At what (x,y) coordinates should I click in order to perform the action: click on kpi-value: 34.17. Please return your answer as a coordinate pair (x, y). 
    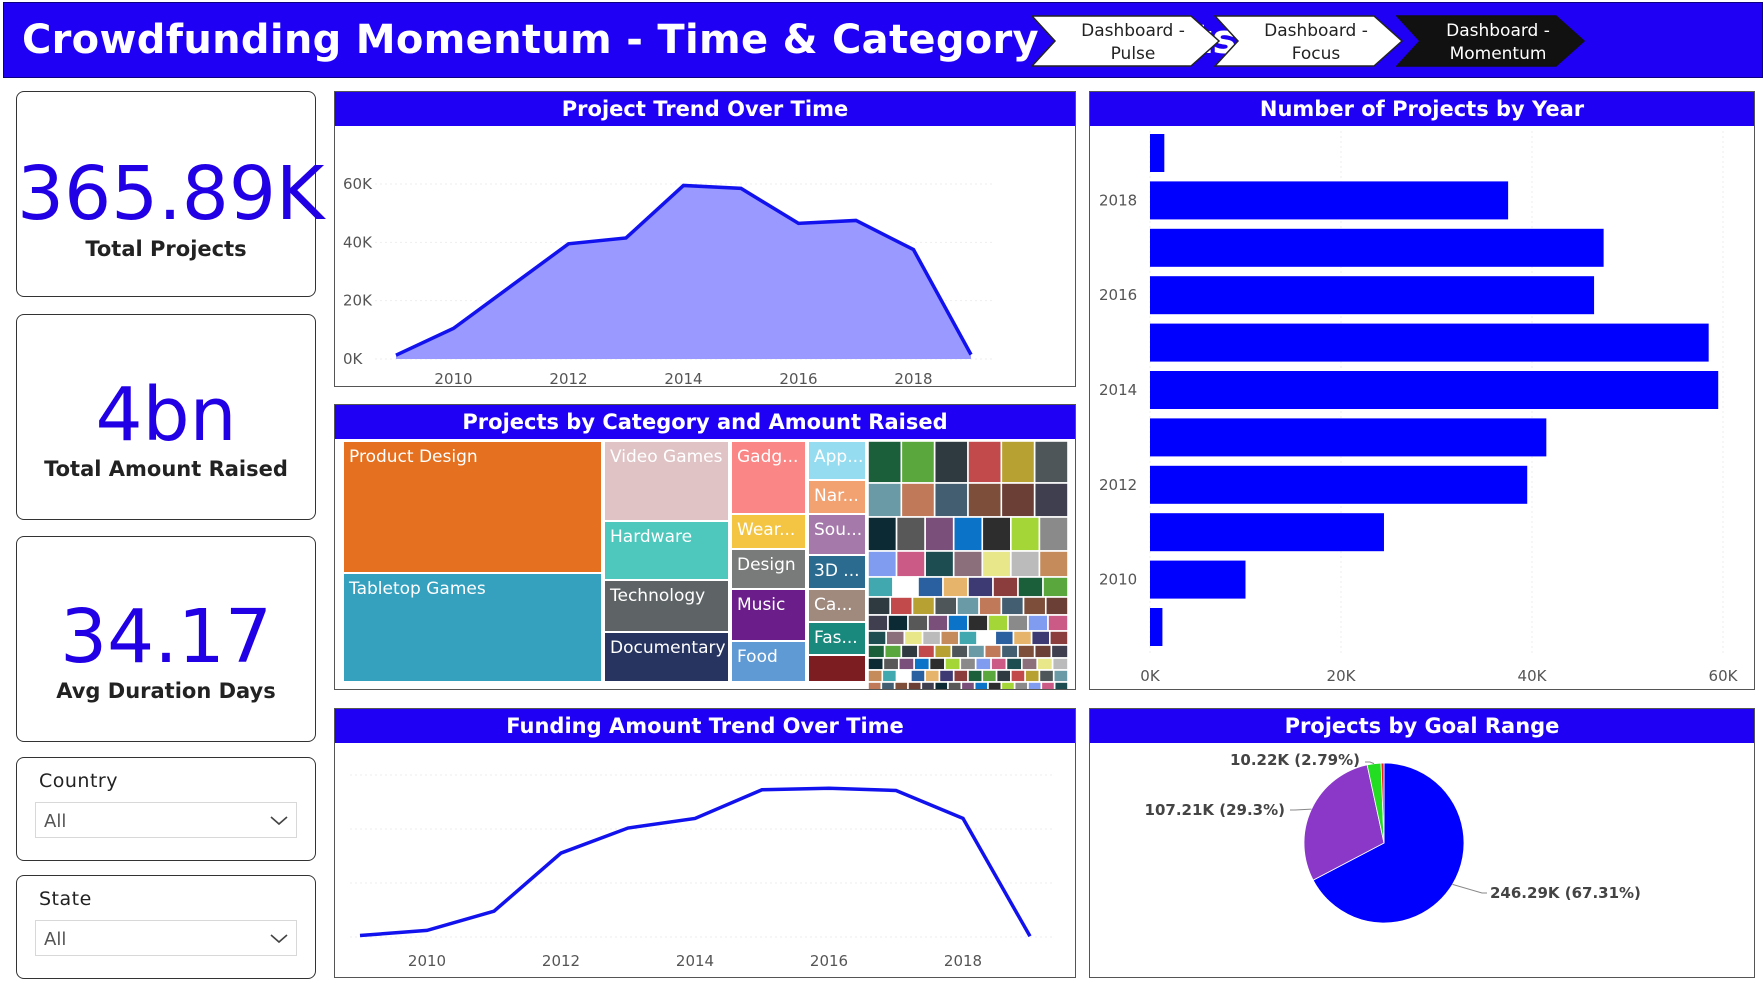
    Looking at the image, I should click on (166, 637).